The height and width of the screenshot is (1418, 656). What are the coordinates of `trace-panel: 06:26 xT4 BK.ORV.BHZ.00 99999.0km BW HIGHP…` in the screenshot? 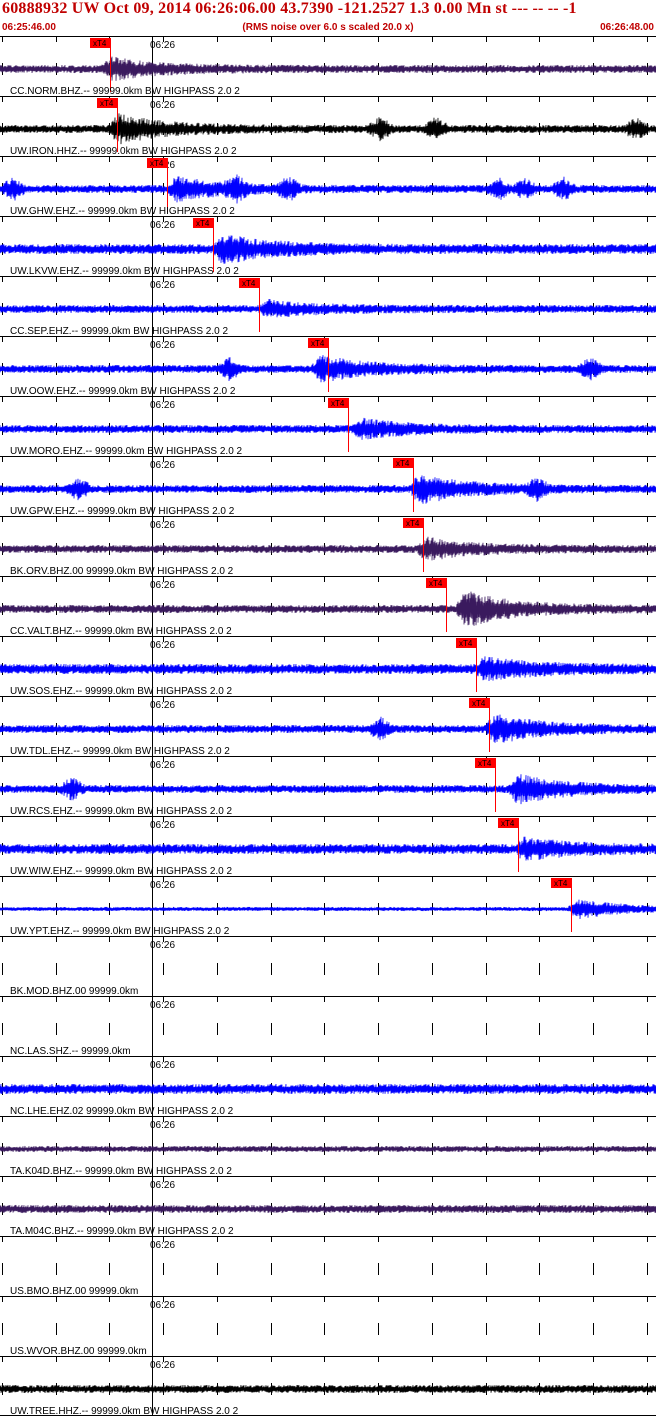 It's located at (328, 546).